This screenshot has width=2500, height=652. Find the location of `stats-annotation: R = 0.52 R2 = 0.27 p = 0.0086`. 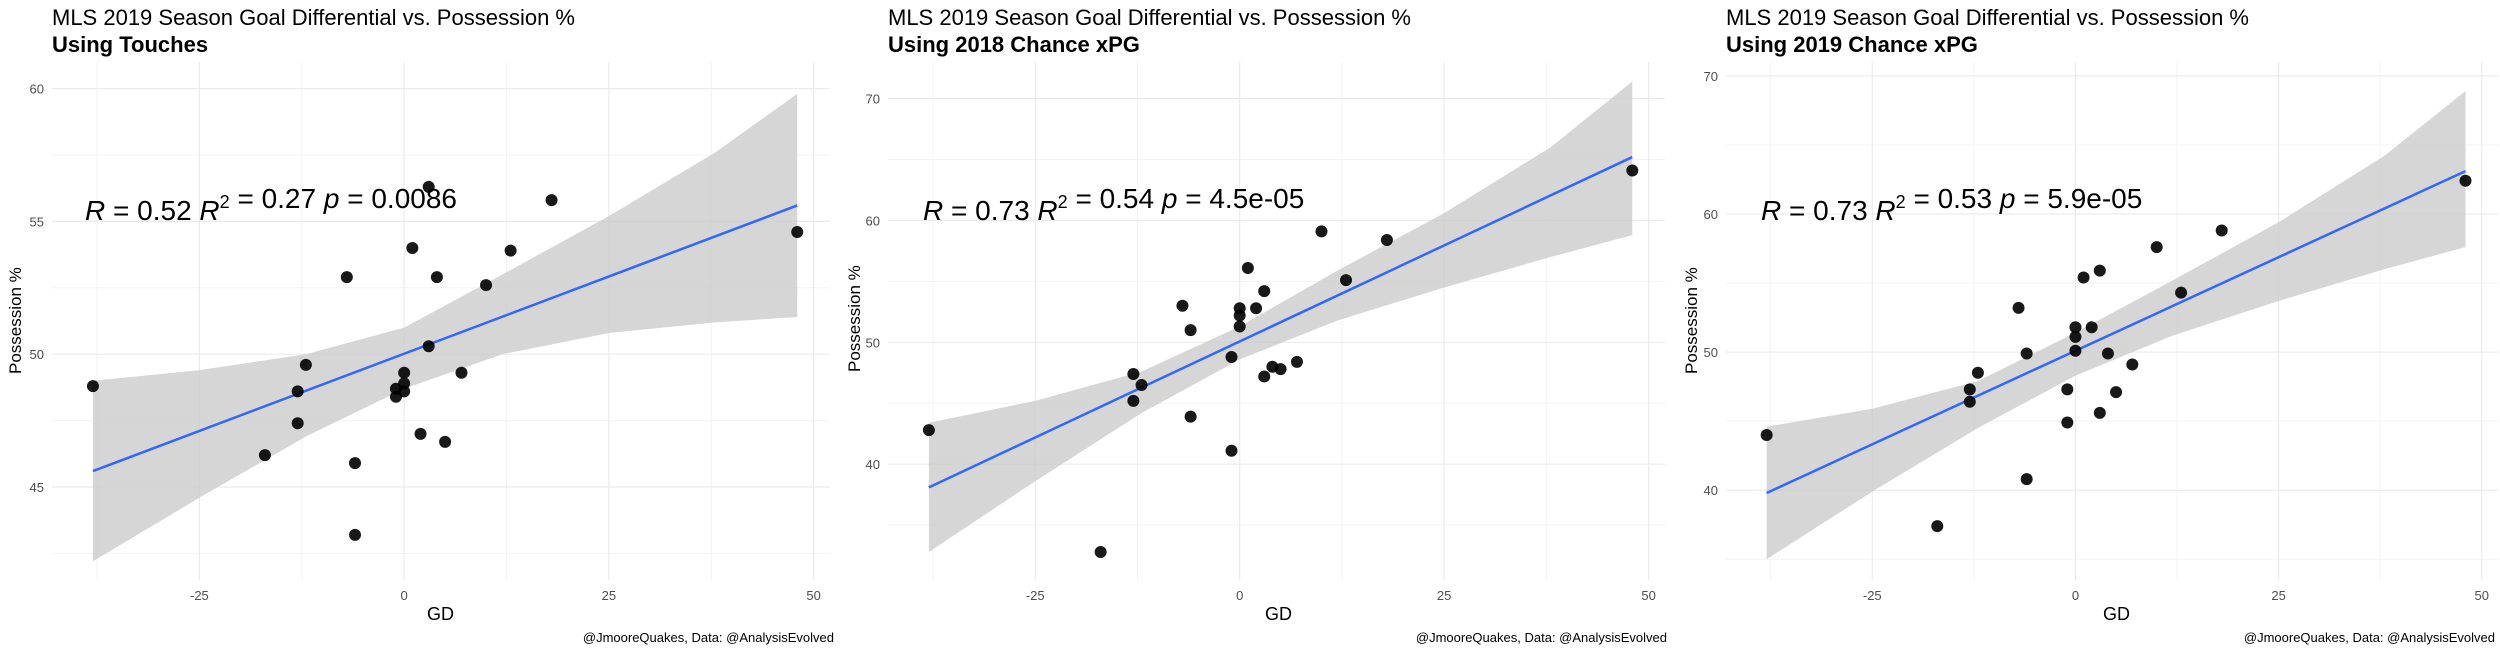

stats-annotation: R = 0.52 R2 = 0.27 p = 0.0086 is located at coordinates (271, 204).